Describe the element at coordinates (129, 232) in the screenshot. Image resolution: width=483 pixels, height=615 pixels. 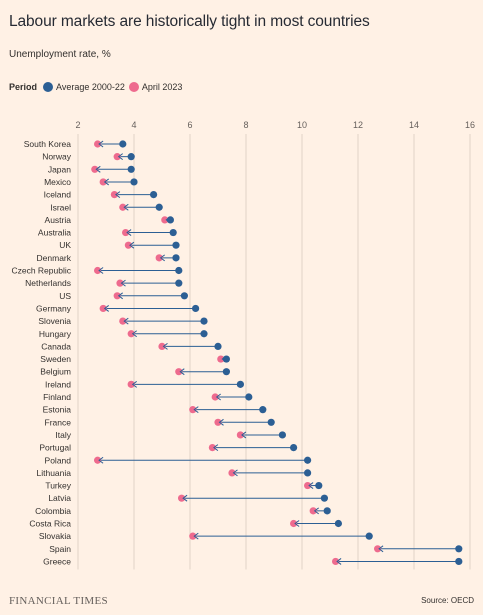
I see `arrowhead-australia` at that location.